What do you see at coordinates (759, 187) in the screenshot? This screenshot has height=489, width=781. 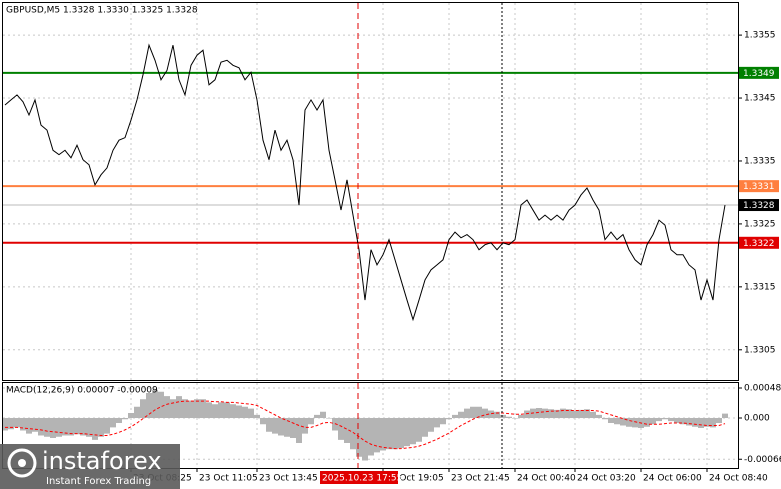 I see `level-label: 1.3331` at bounding box center [759, 187].